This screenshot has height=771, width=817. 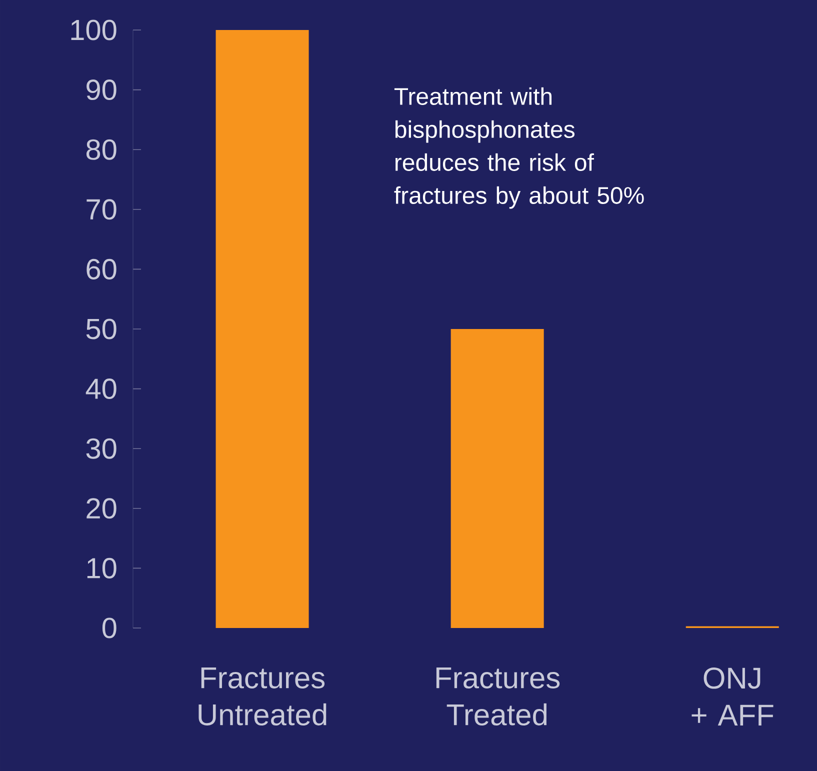 What do you see at coordinates (101, 448) in the screenshot?
I see `y-tick-label: 30` at bounding box center [101, 448].